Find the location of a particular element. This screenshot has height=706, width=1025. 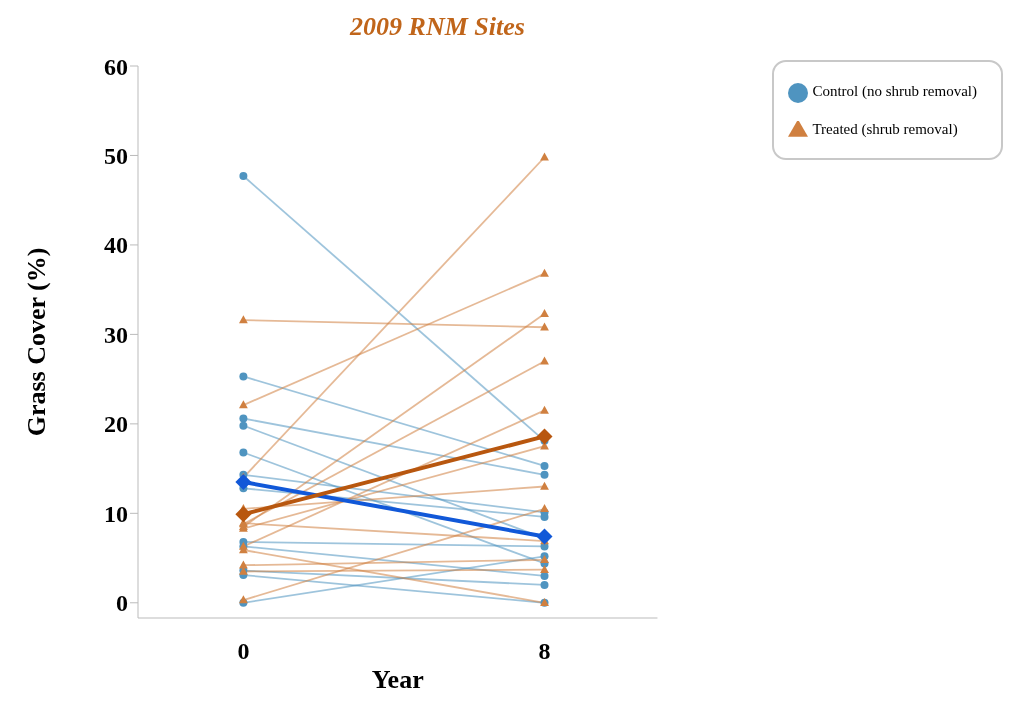

y-tick-label: 60 is located at coordinates (116, 66).